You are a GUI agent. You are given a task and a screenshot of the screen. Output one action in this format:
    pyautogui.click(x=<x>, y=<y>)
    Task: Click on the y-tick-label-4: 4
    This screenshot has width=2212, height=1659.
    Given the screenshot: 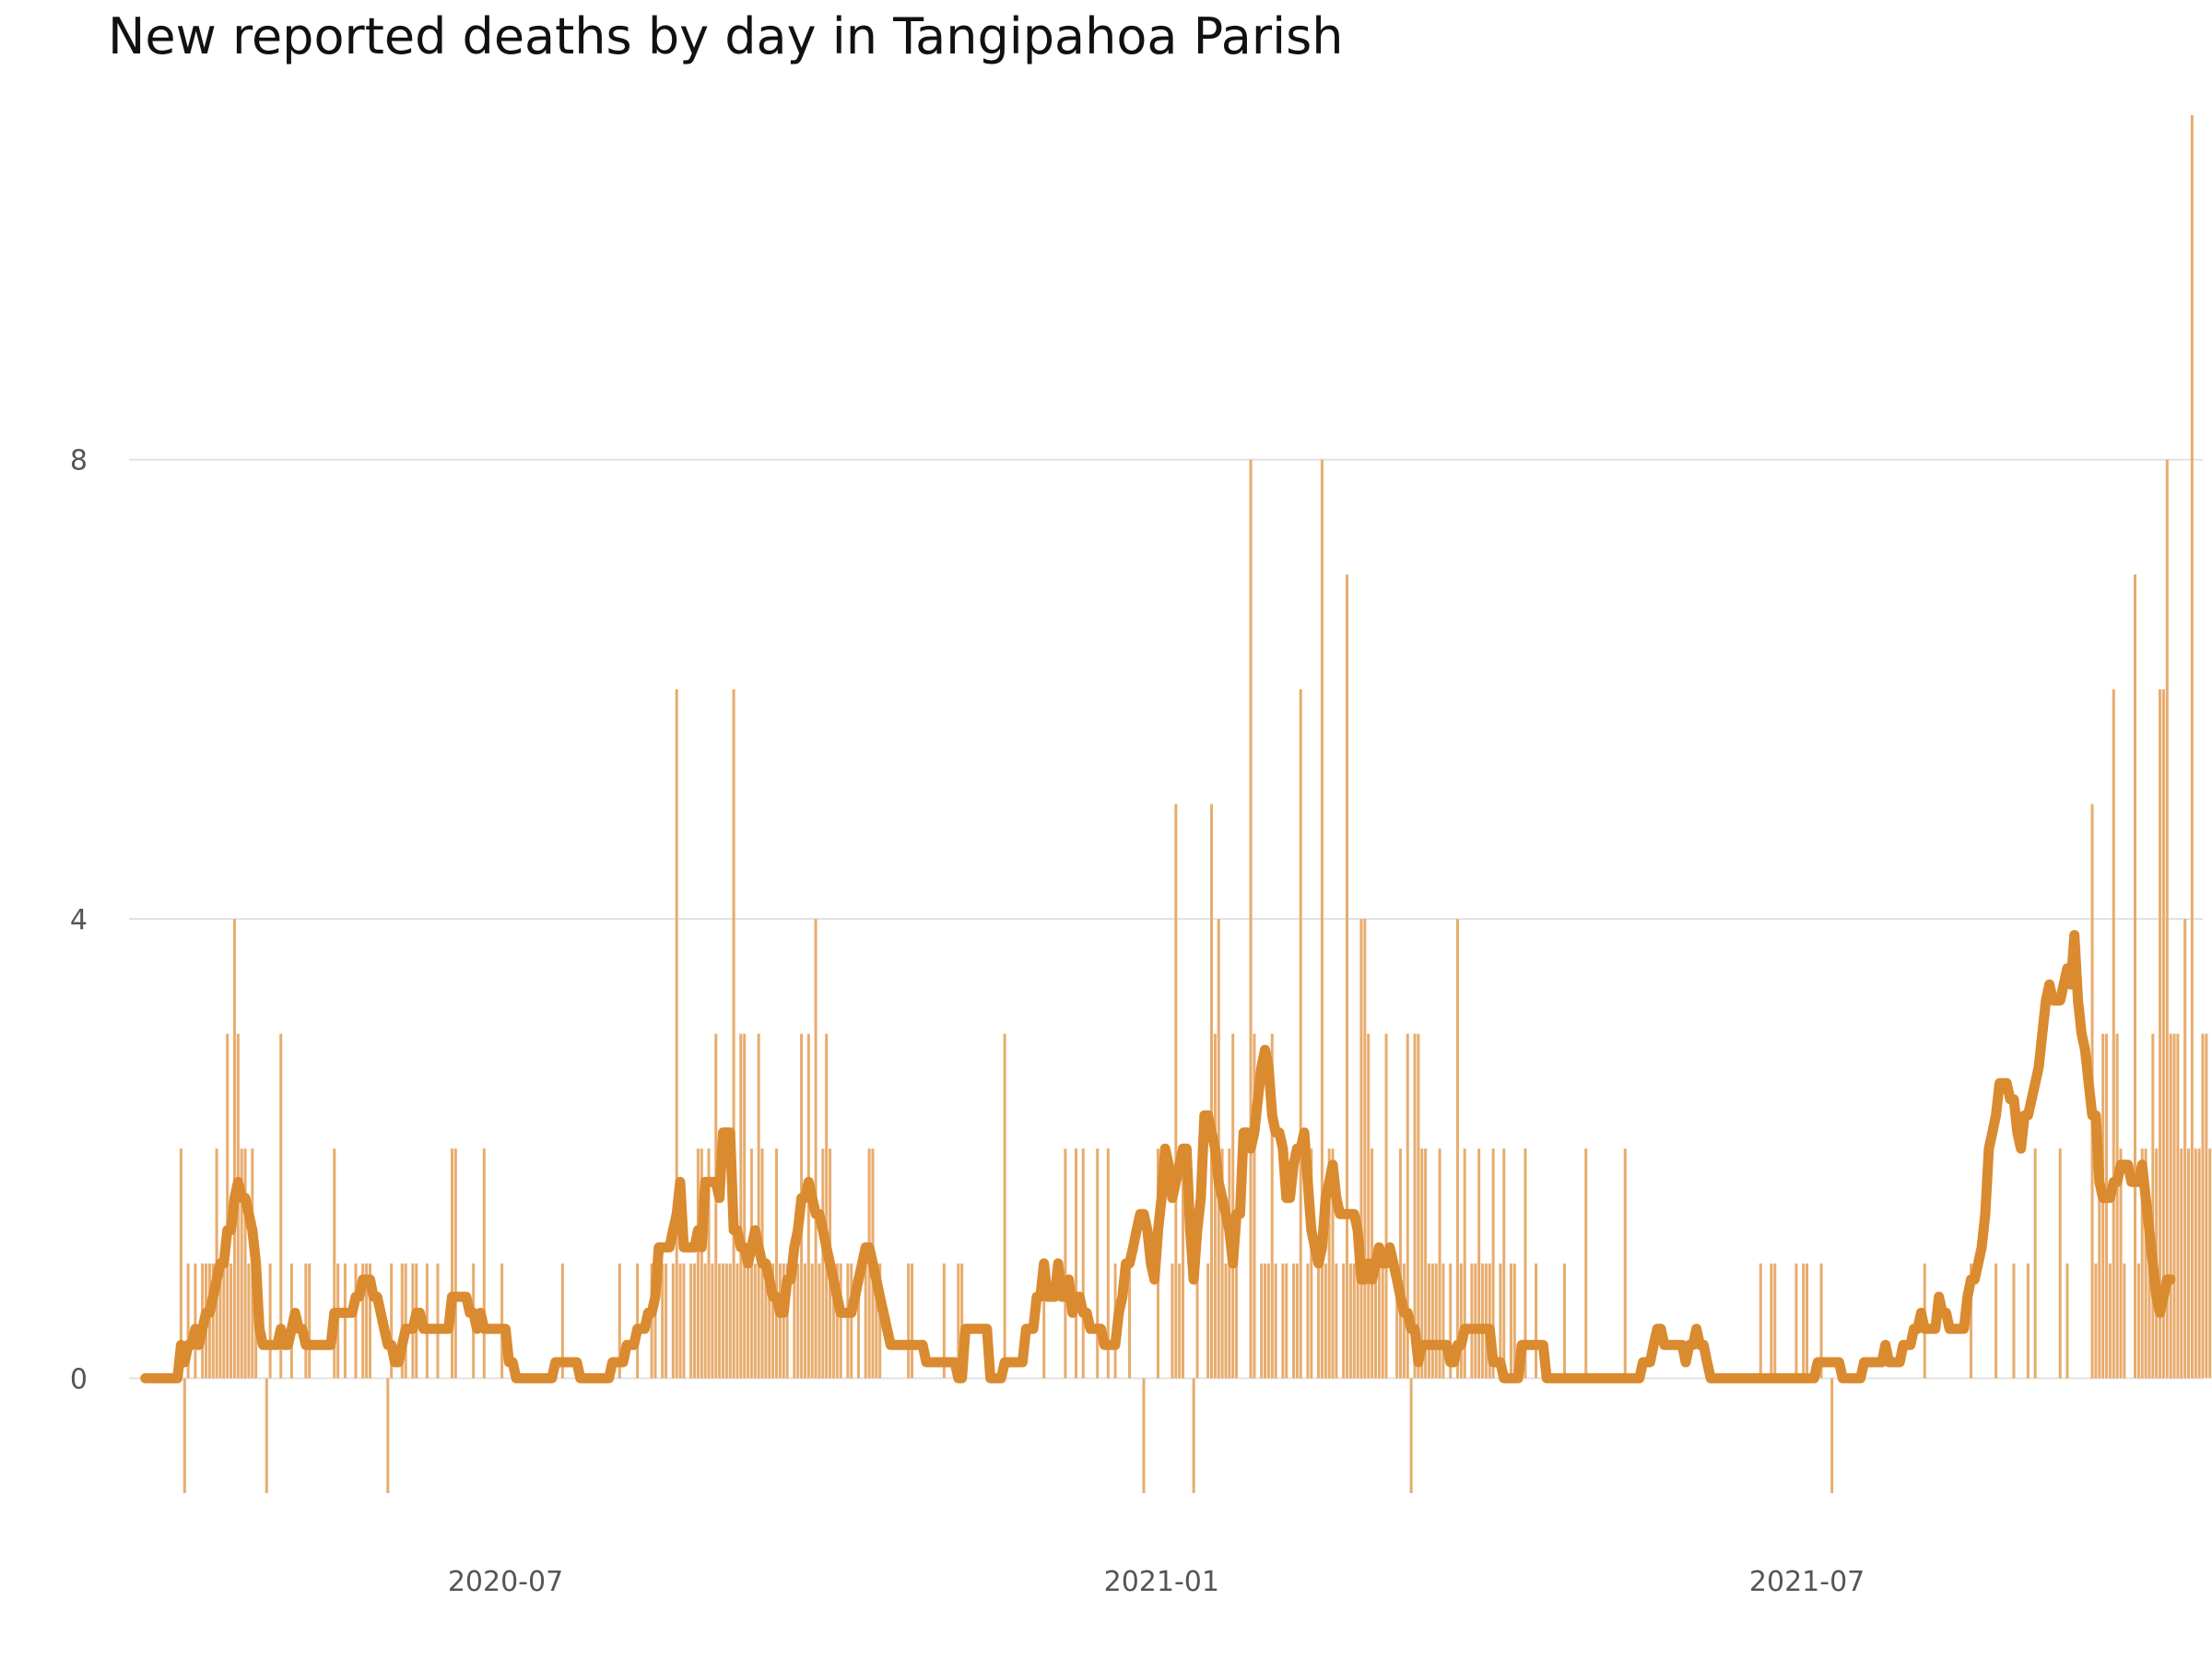 What is the action you would take?
    pyautogui.click(x=79, y=920)
    